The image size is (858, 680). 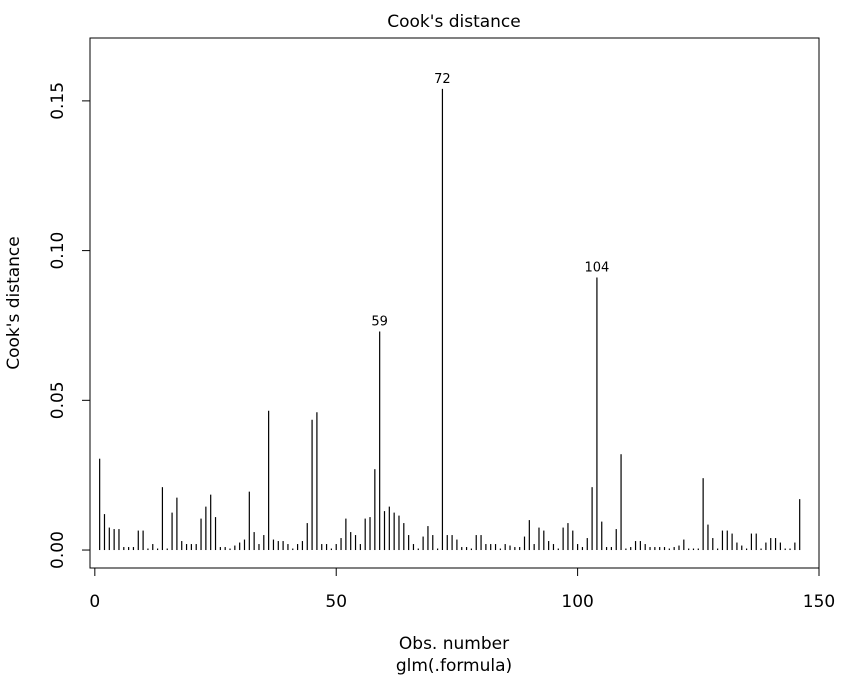 What do you see at coordinates (379, 321) in the screenshot?
I see `point-label-59: 59` at bounding box center [379, 321].